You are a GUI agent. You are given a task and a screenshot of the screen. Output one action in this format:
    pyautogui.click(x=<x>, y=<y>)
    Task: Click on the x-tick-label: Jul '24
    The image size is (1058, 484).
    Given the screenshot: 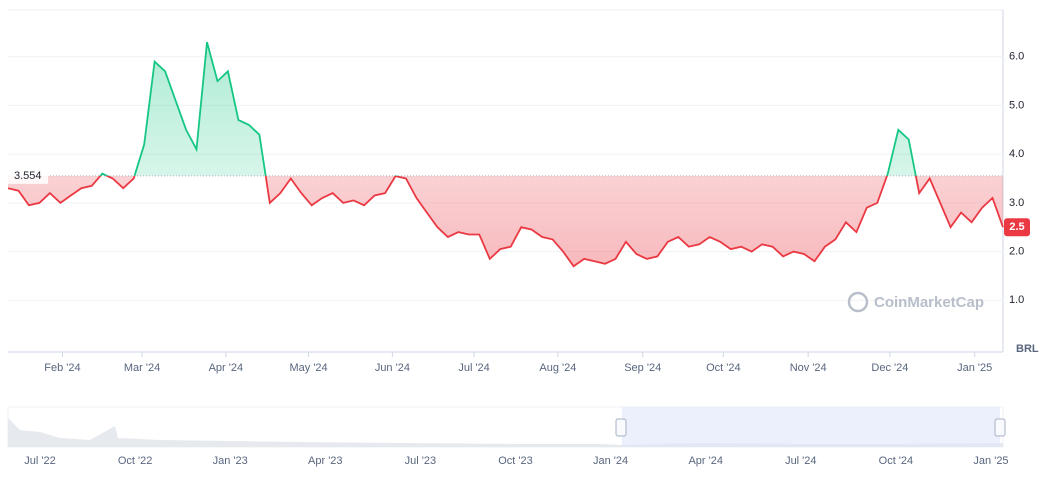 What is the action you would take?
    pyautogui.click(x=473, y=368)
    